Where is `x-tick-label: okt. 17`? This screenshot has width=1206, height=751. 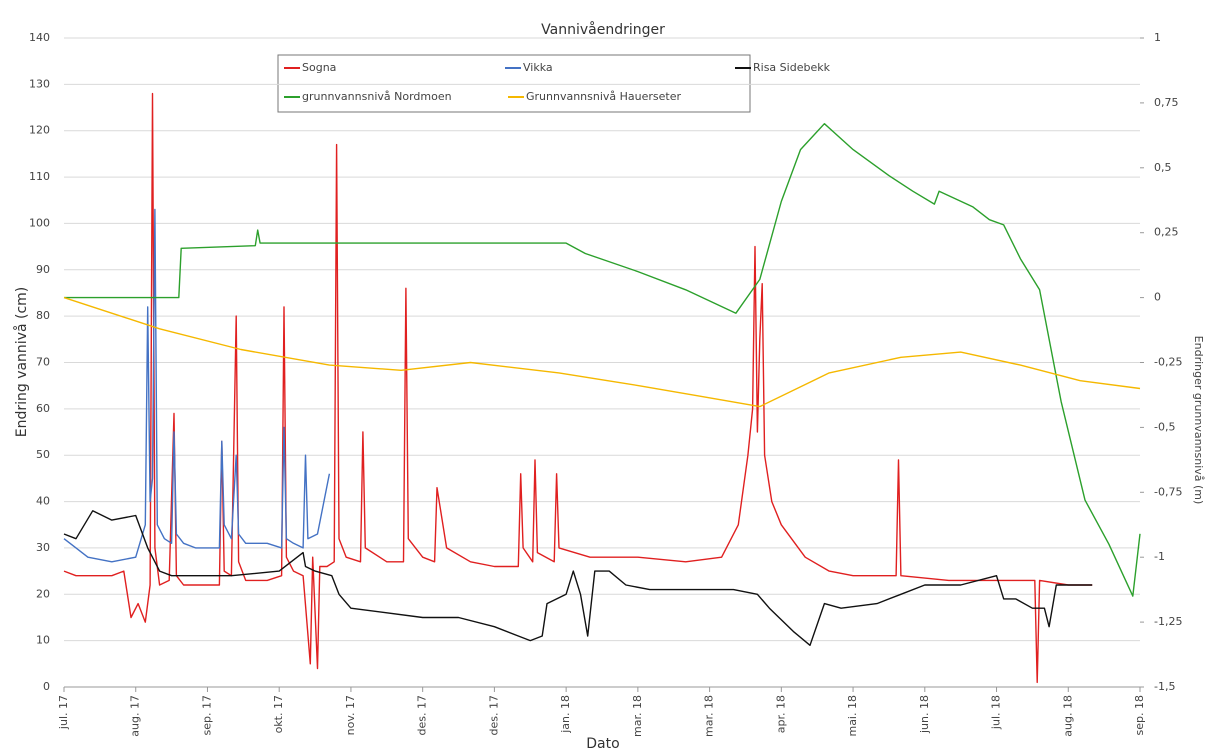
x-tick-label: okt. 17 is located at coordinates (278, 714).